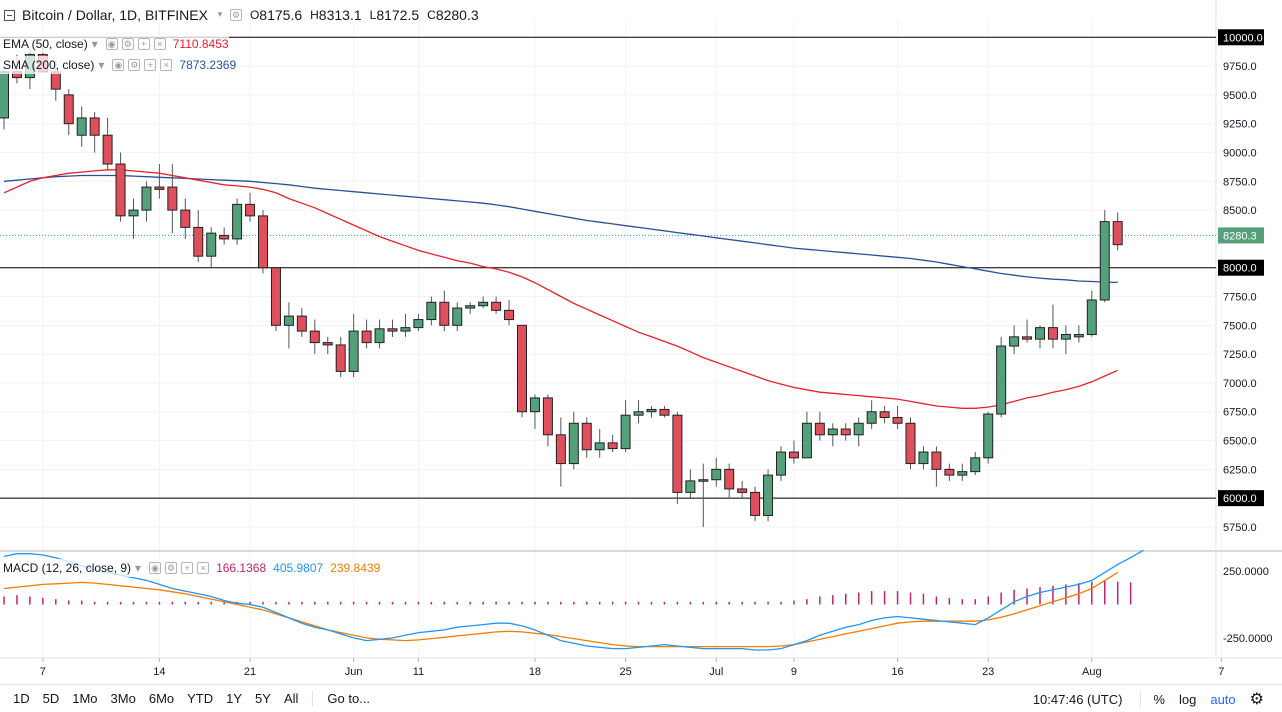 This screenshot has height=712, width=1282. Describe the element at coordinates (1240, 182) in the screenshot. I see `price-axis-label: 8750.0` at that location.